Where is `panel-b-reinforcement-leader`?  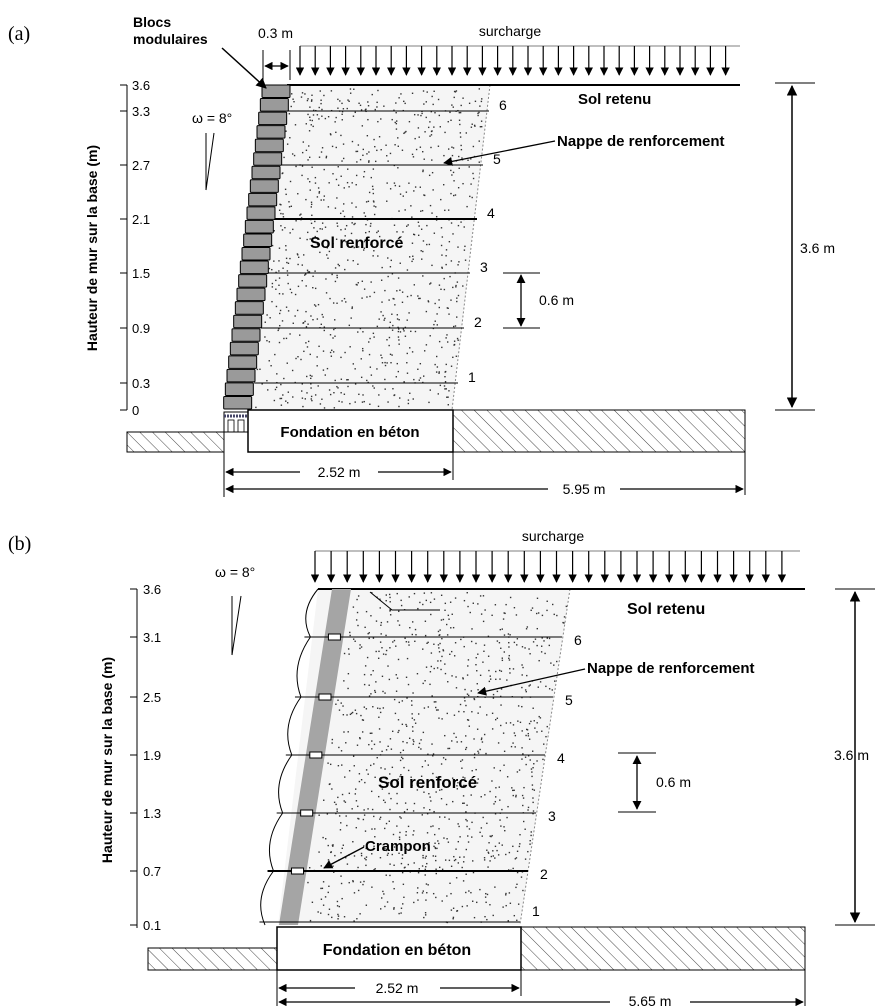
panel-b-reinforcement-leader is located at coordinates (531, 682).